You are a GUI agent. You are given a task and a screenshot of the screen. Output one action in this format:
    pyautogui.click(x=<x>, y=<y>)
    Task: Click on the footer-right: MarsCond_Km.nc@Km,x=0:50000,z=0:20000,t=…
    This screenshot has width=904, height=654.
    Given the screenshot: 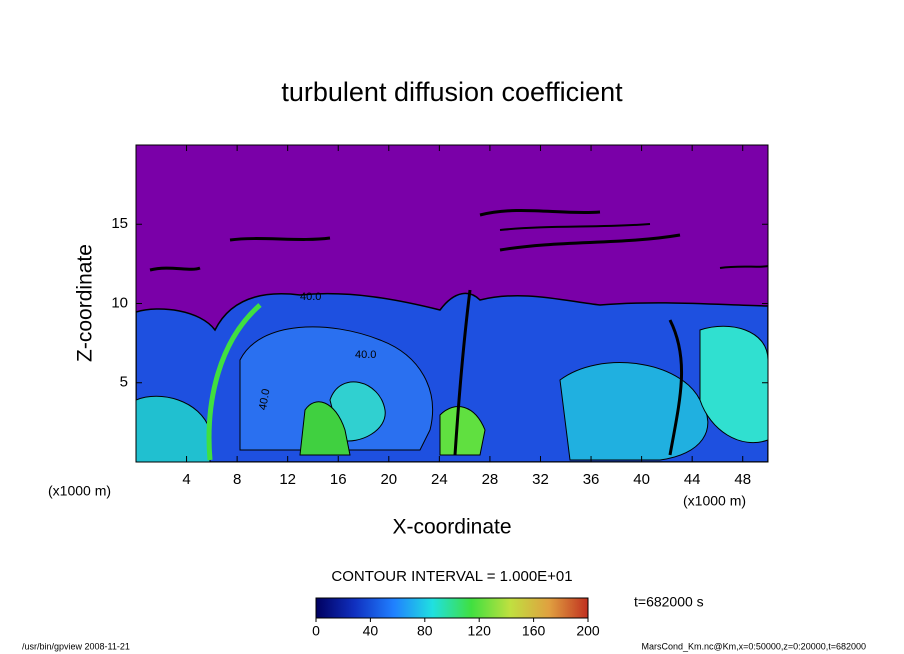 What is the action you would take?
    pyautogui.click(x=753, y=646)
    